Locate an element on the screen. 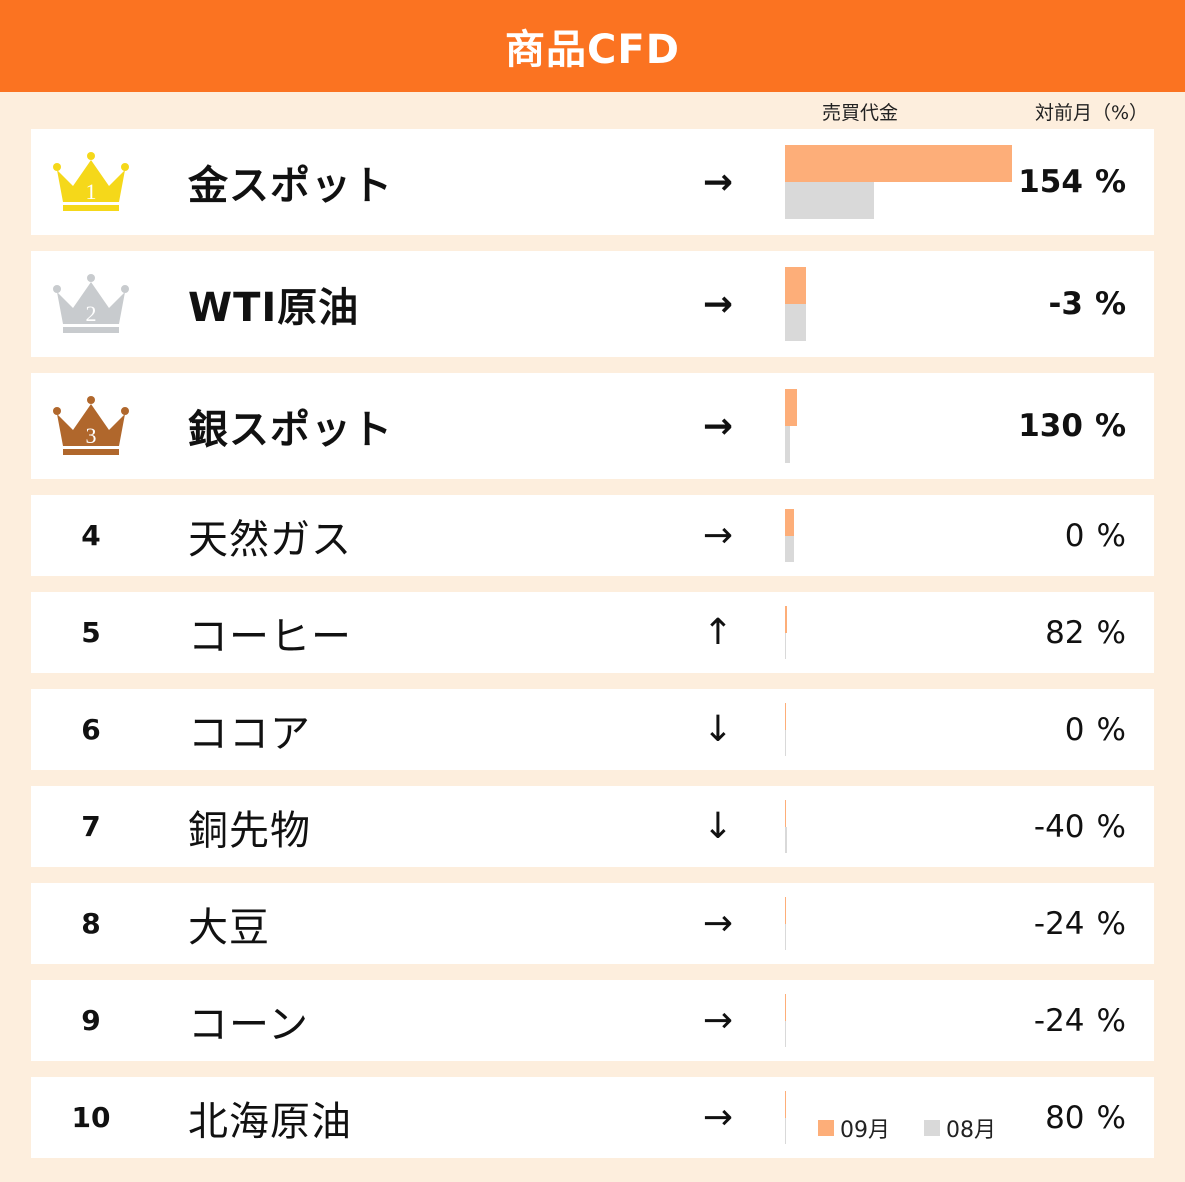 This screenshot has height=1182, width=1185. chart-legend: 09月 08月 is located at coordinates (924, 1128).